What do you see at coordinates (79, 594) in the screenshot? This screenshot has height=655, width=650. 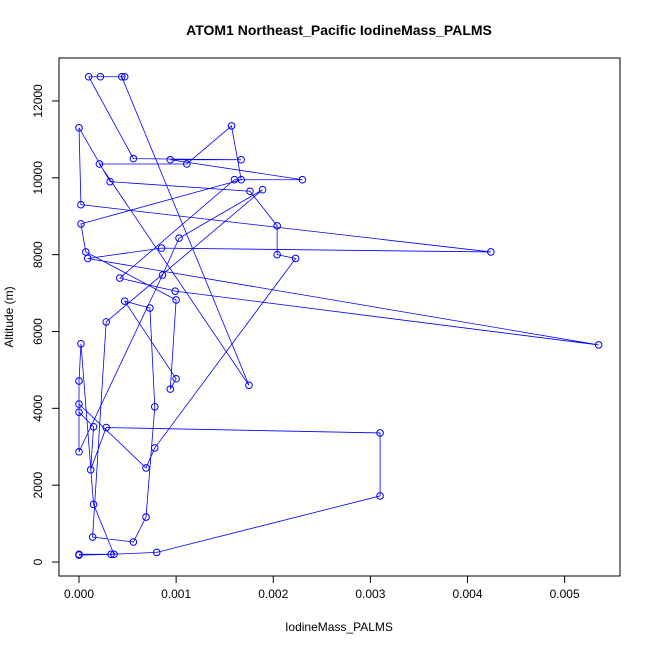 I see `x-tick-label: 0.000` at bounding box center [79, 594].